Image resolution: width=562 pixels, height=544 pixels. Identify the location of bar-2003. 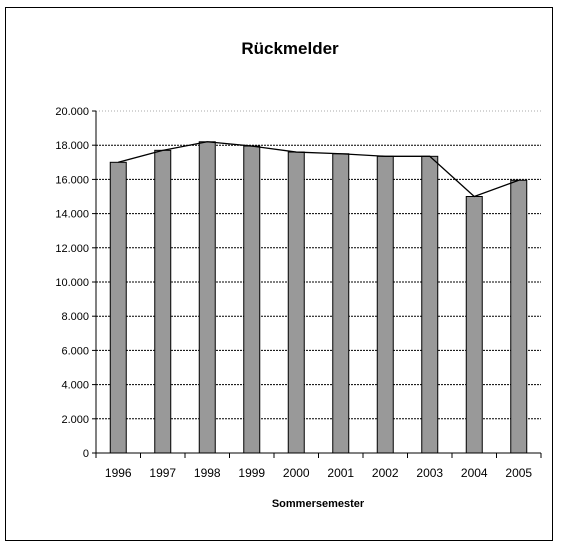
(430, 304).